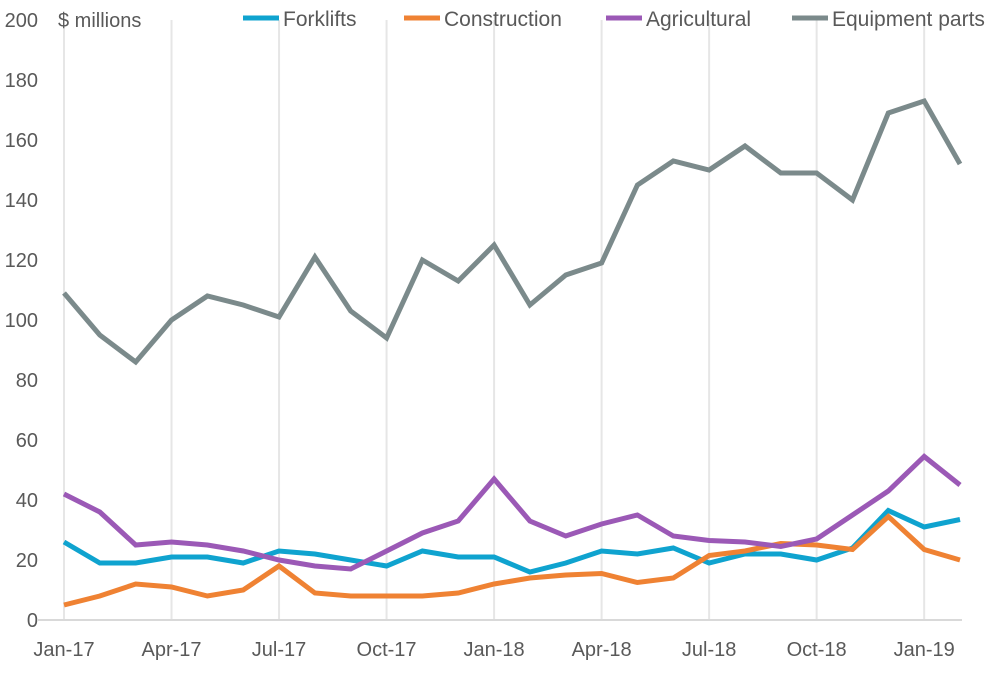 The image size is (1007, 675). I want to click on y-tick-label: 80, so click(27, 381).